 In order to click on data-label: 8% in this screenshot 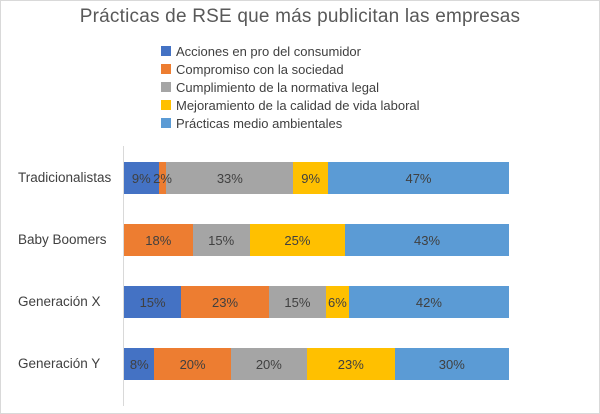, I will do `click(139, 364)`.